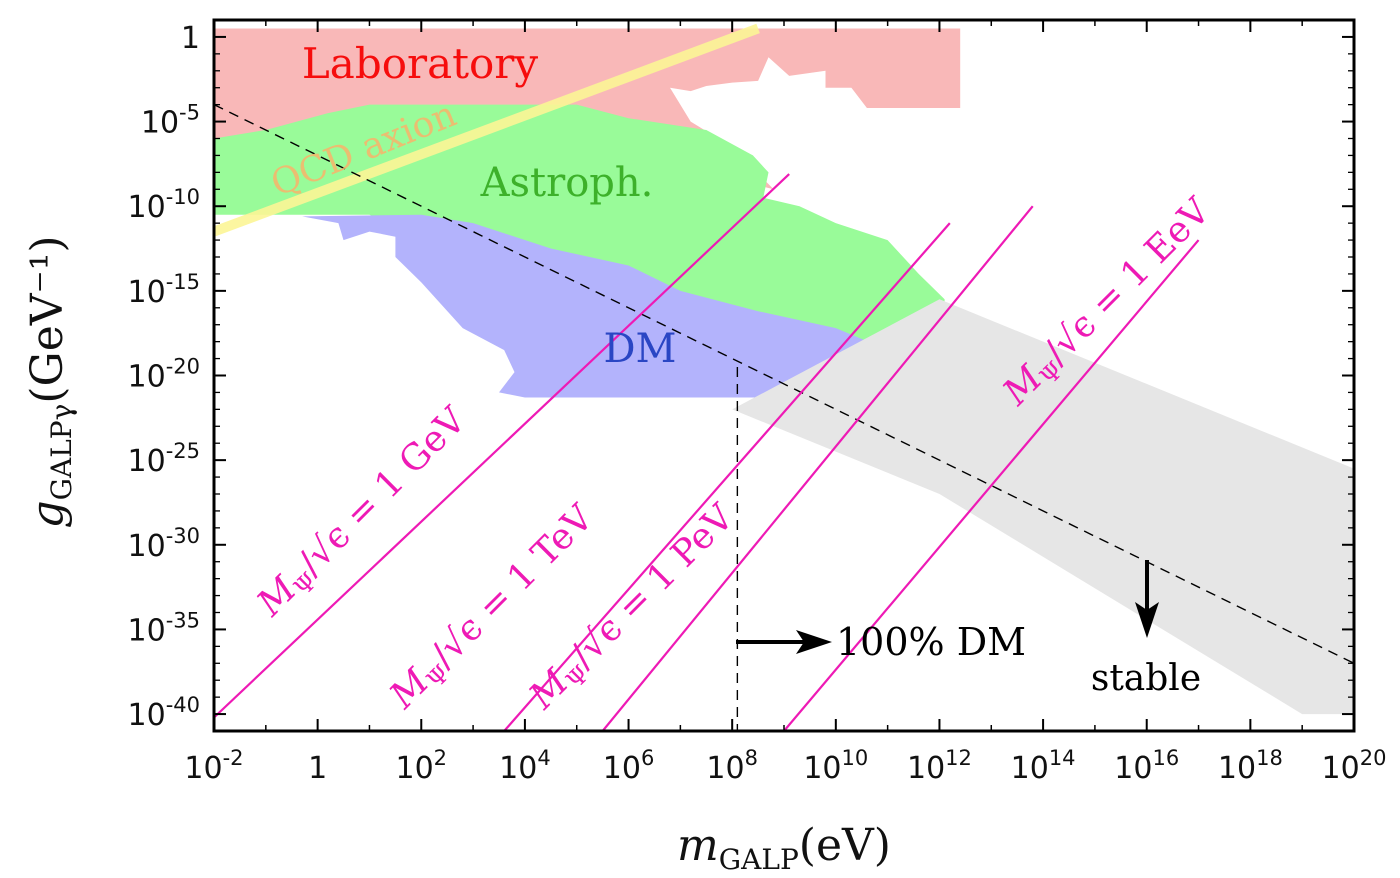 The height and width of the screenshot is (878, 1400). I want to click on label-stable: stable, so click(1146, 678).